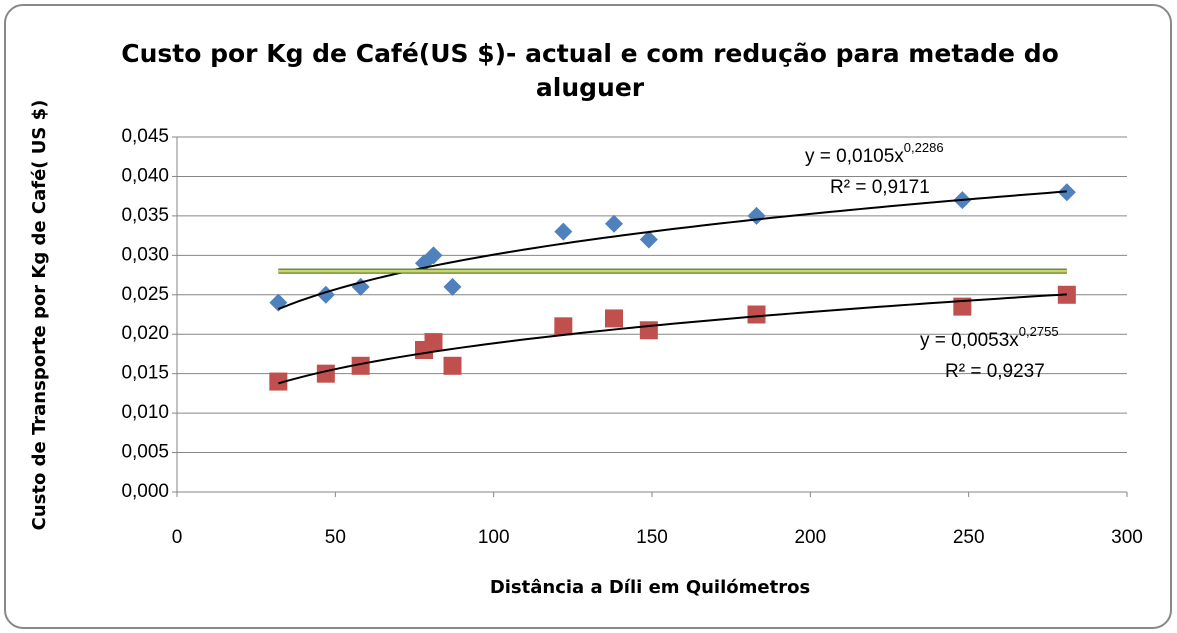 The height and width of the screenshot is (633, 1177). I want to click on x-axis-label: Distância a Díli em Quilómetros, so click(650, 587).